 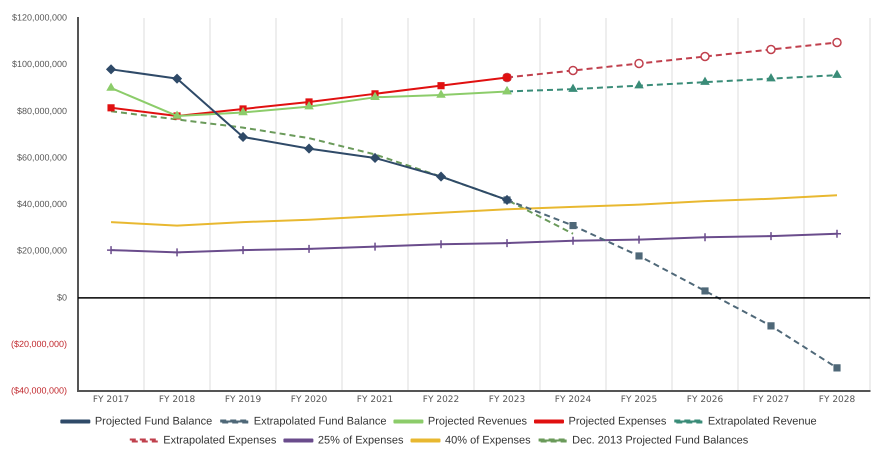 What do you see at coordinates (507, 399) in the screenshot?
I see `x-tick-label: FY 2023` at bounding box center [507, 399].